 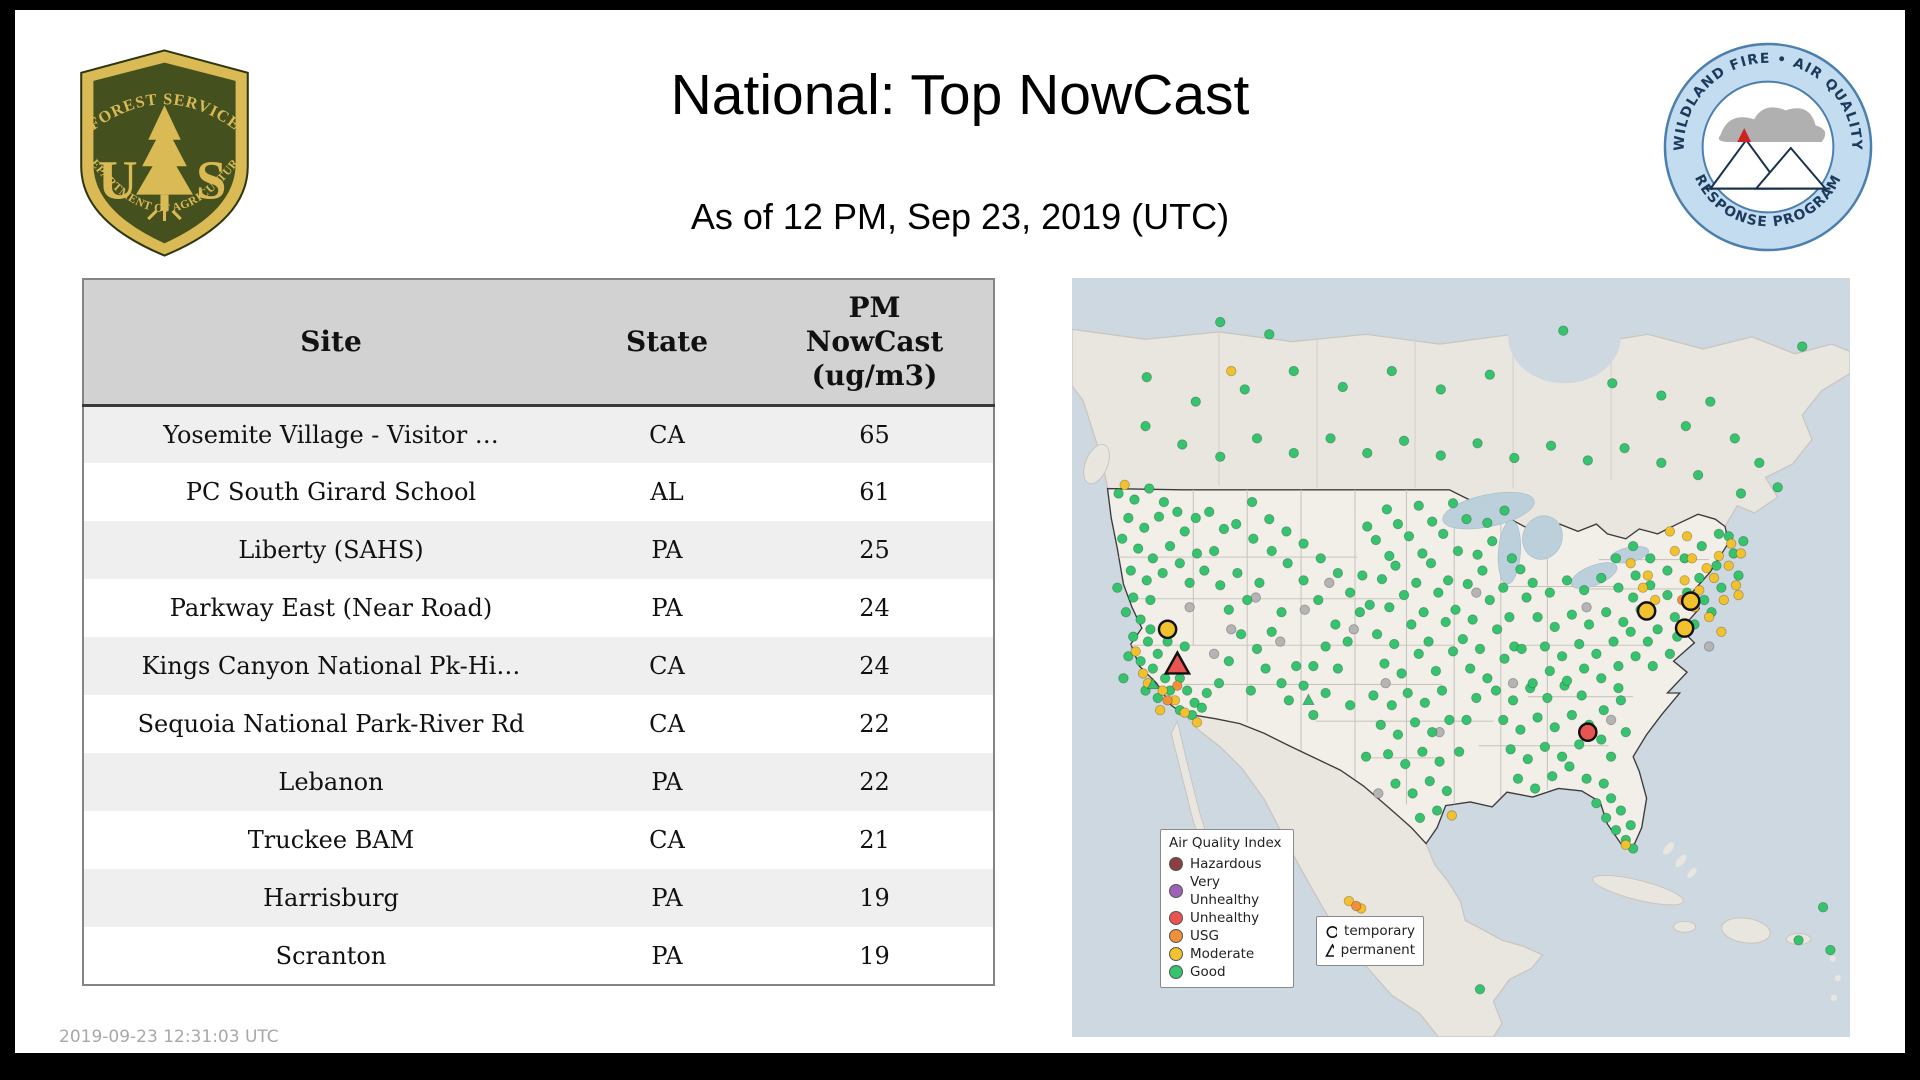 What do you see at coordinates (960, 216) in the screenshot?
I see `page-subtitle: As of 12 PM, Sep 23, 2019 (UTC)` at bounding box center [960, 216].